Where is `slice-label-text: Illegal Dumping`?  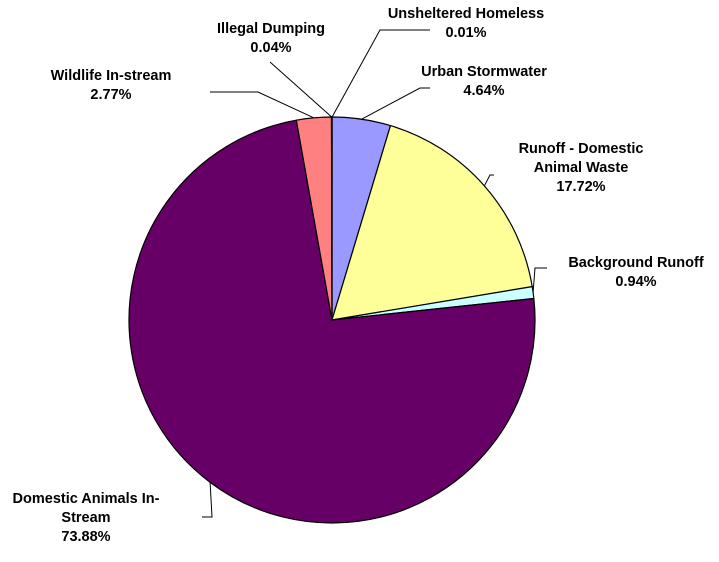 slice-label-text: Illegal Dumping is located at coordinates (271, 29).